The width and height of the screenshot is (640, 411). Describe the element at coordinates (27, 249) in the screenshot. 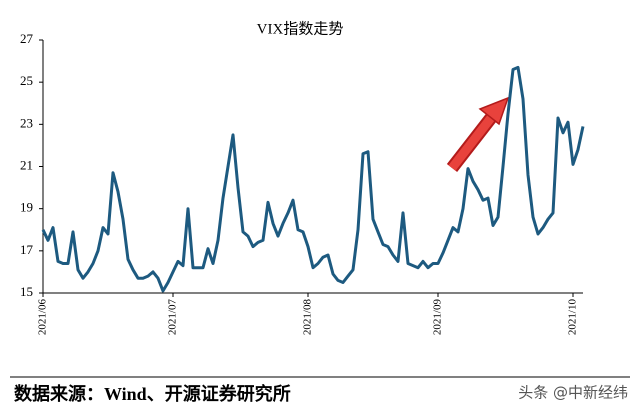

I see `y-tick-label: 17` at that location.